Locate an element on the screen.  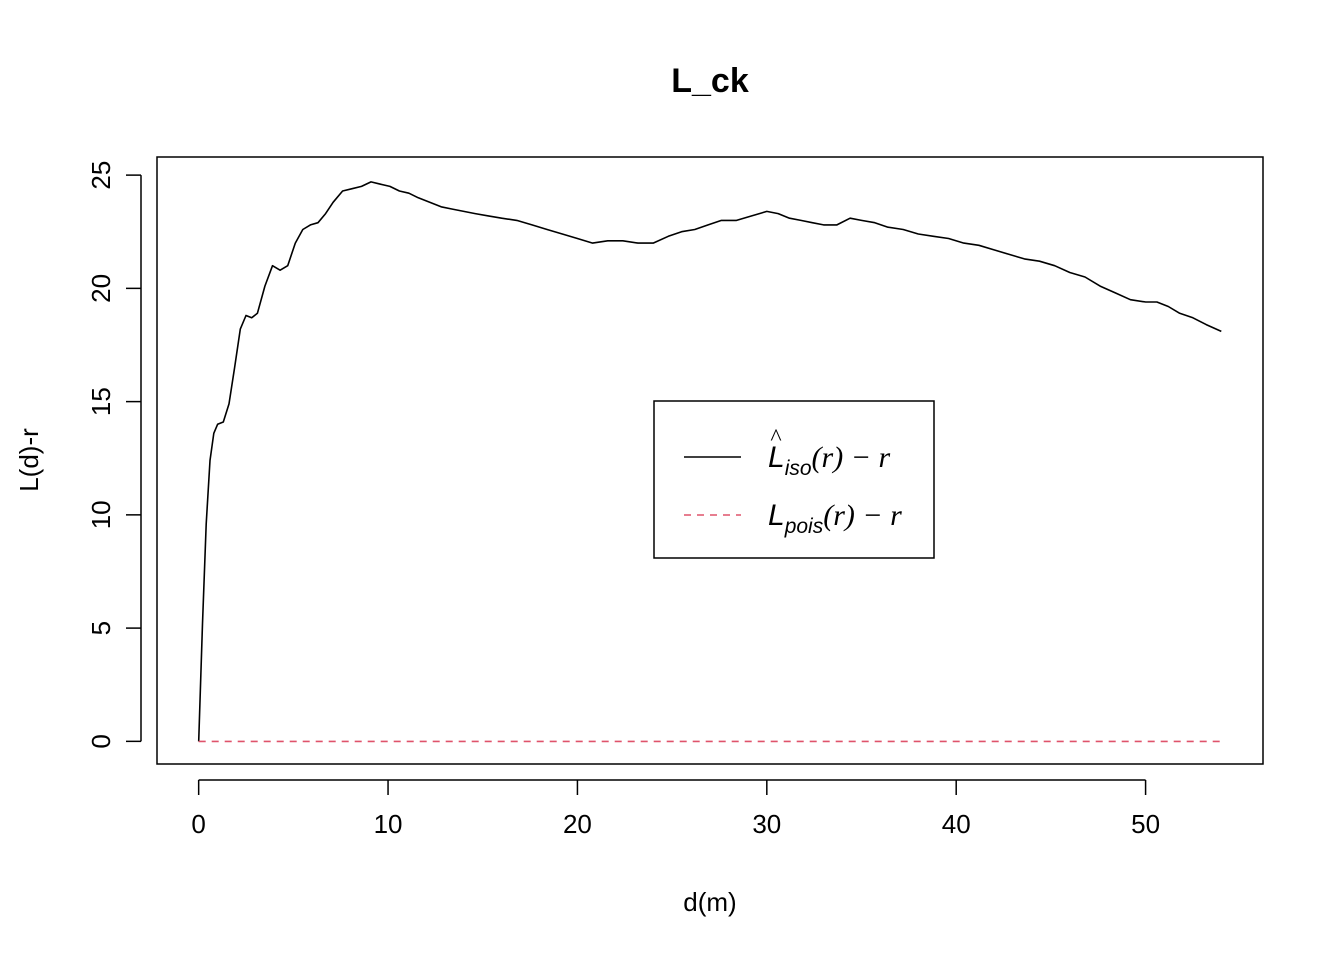
y-tick-label: 20 is located at coordinates (101, 288).